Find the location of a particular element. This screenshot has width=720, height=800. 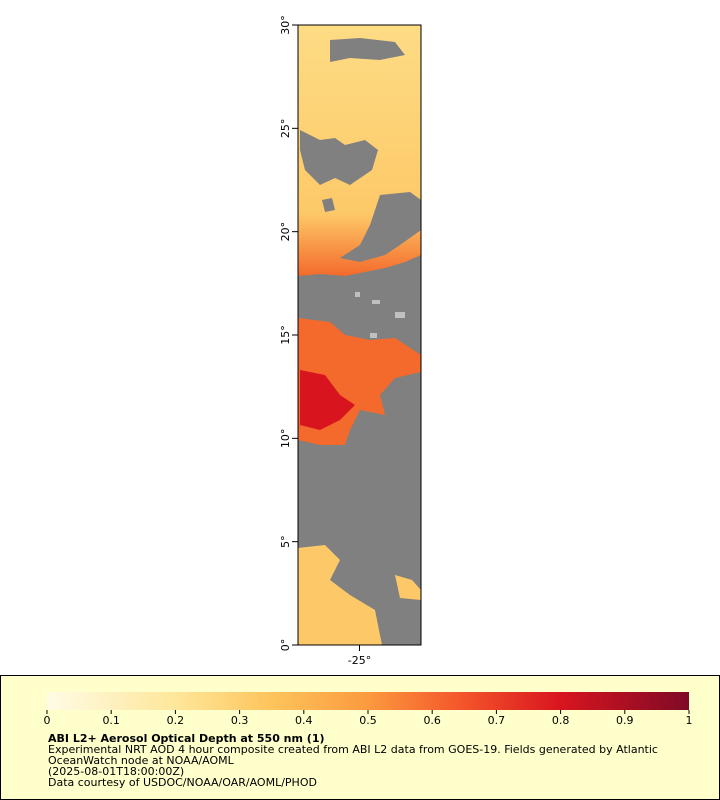

colorbar-tick-label: 0.2 is located at coordinates (176, 720).